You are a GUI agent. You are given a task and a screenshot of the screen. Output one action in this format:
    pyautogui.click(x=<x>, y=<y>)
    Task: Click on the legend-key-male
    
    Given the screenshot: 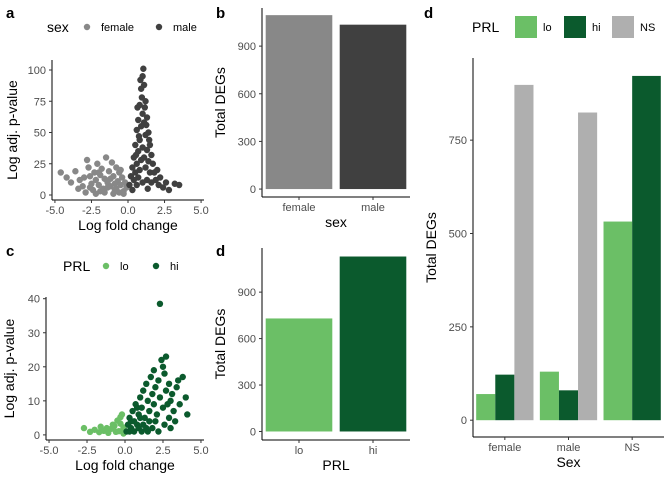 What is the action you would take?
    pyautogui.click(x=159, y=27)
    